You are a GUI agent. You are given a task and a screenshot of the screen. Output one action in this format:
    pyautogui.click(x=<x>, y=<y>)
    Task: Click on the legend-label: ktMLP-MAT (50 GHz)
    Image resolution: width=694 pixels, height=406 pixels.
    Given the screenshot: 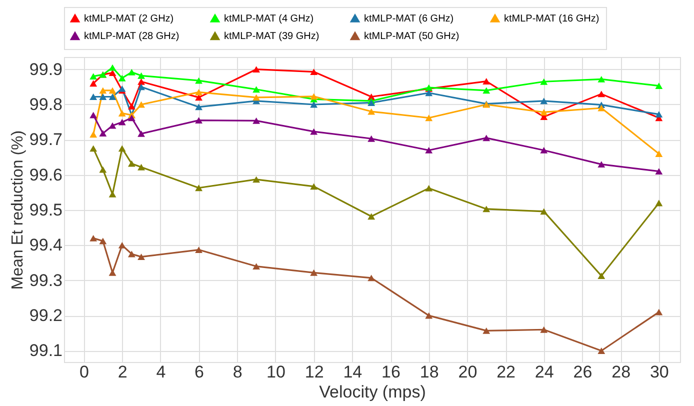 What is the action you would take?
    pyautogui.click(x=412, y=36)
    